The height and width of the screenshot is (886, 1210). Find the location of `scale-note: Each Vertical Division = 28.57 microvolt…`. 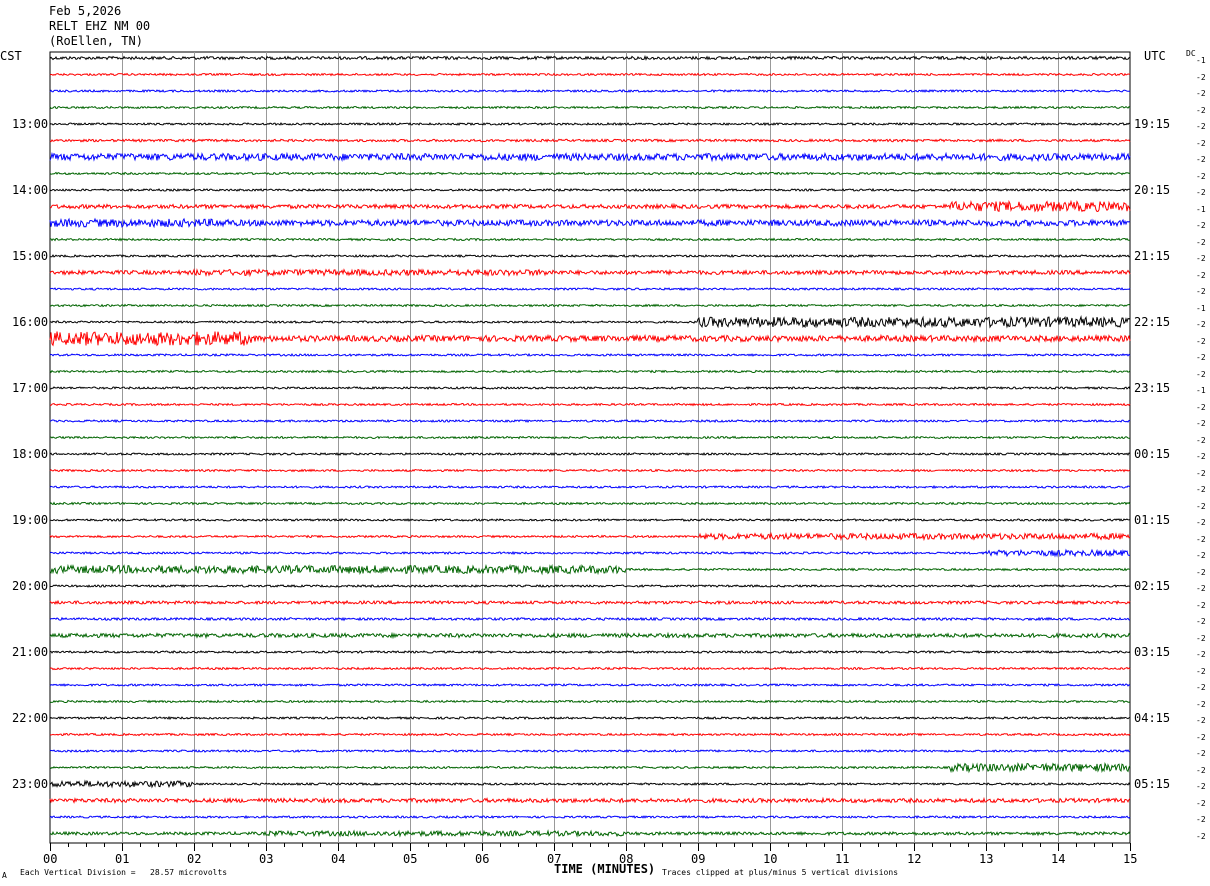

scale-note: Each Vertical Division = 28.57 microvolt… is located at coordinates (124, 872).